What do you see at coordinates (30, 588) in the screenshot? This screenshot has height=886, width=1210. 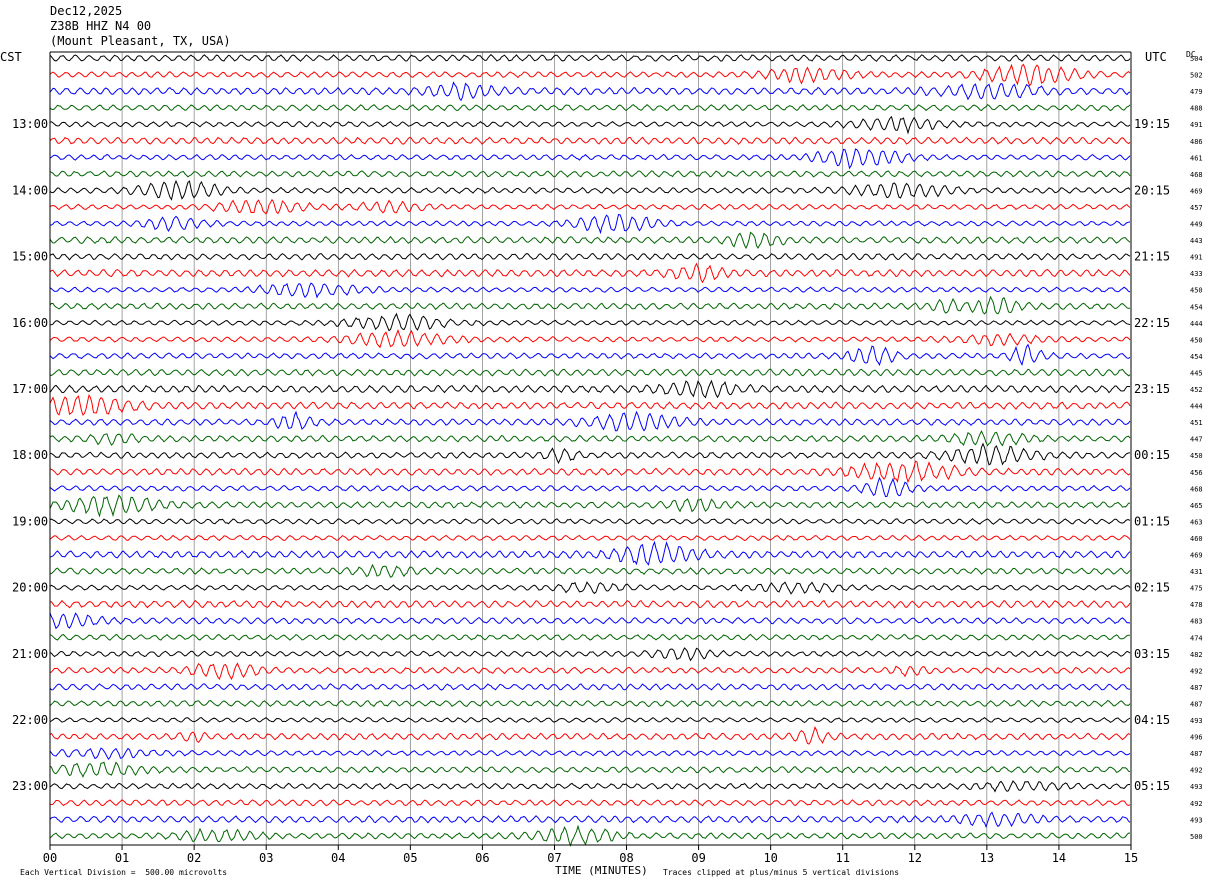 I see `left-hour-label: 20:00` at bounding box center [30, 588].